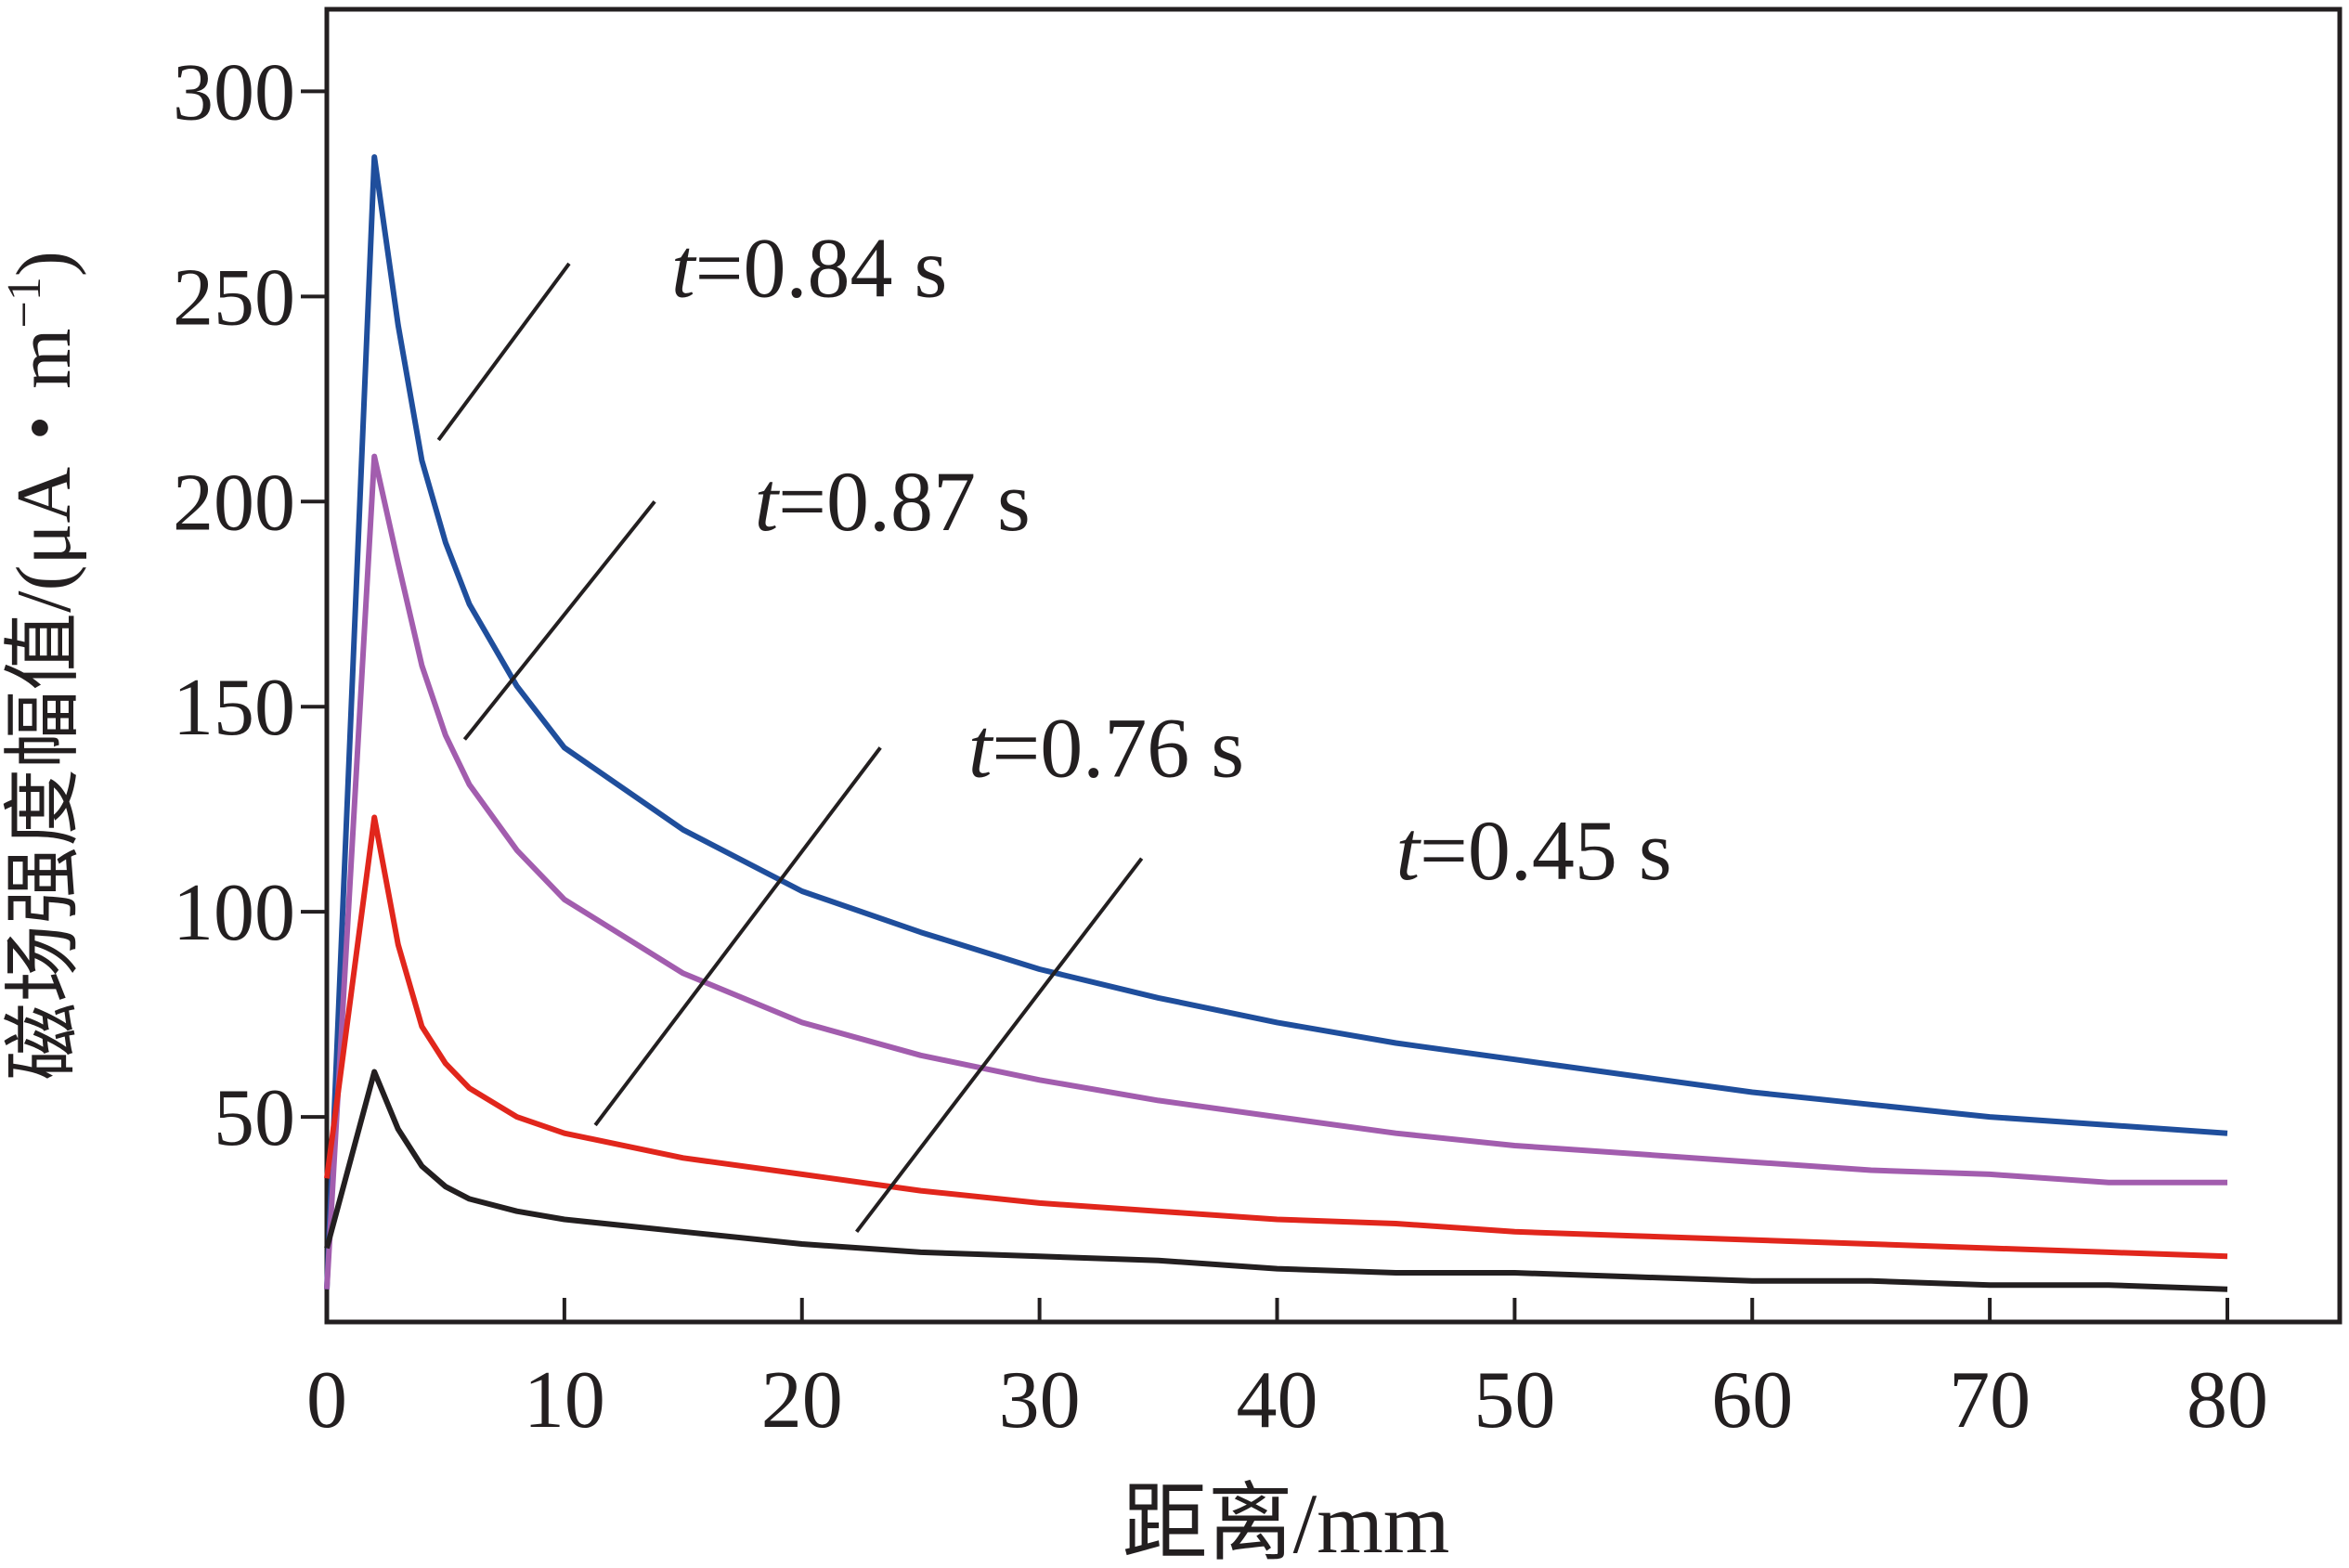  Describe the element at coordinates (234, 708) in the screenshot. I see `y-tick-label: 150` at that location.